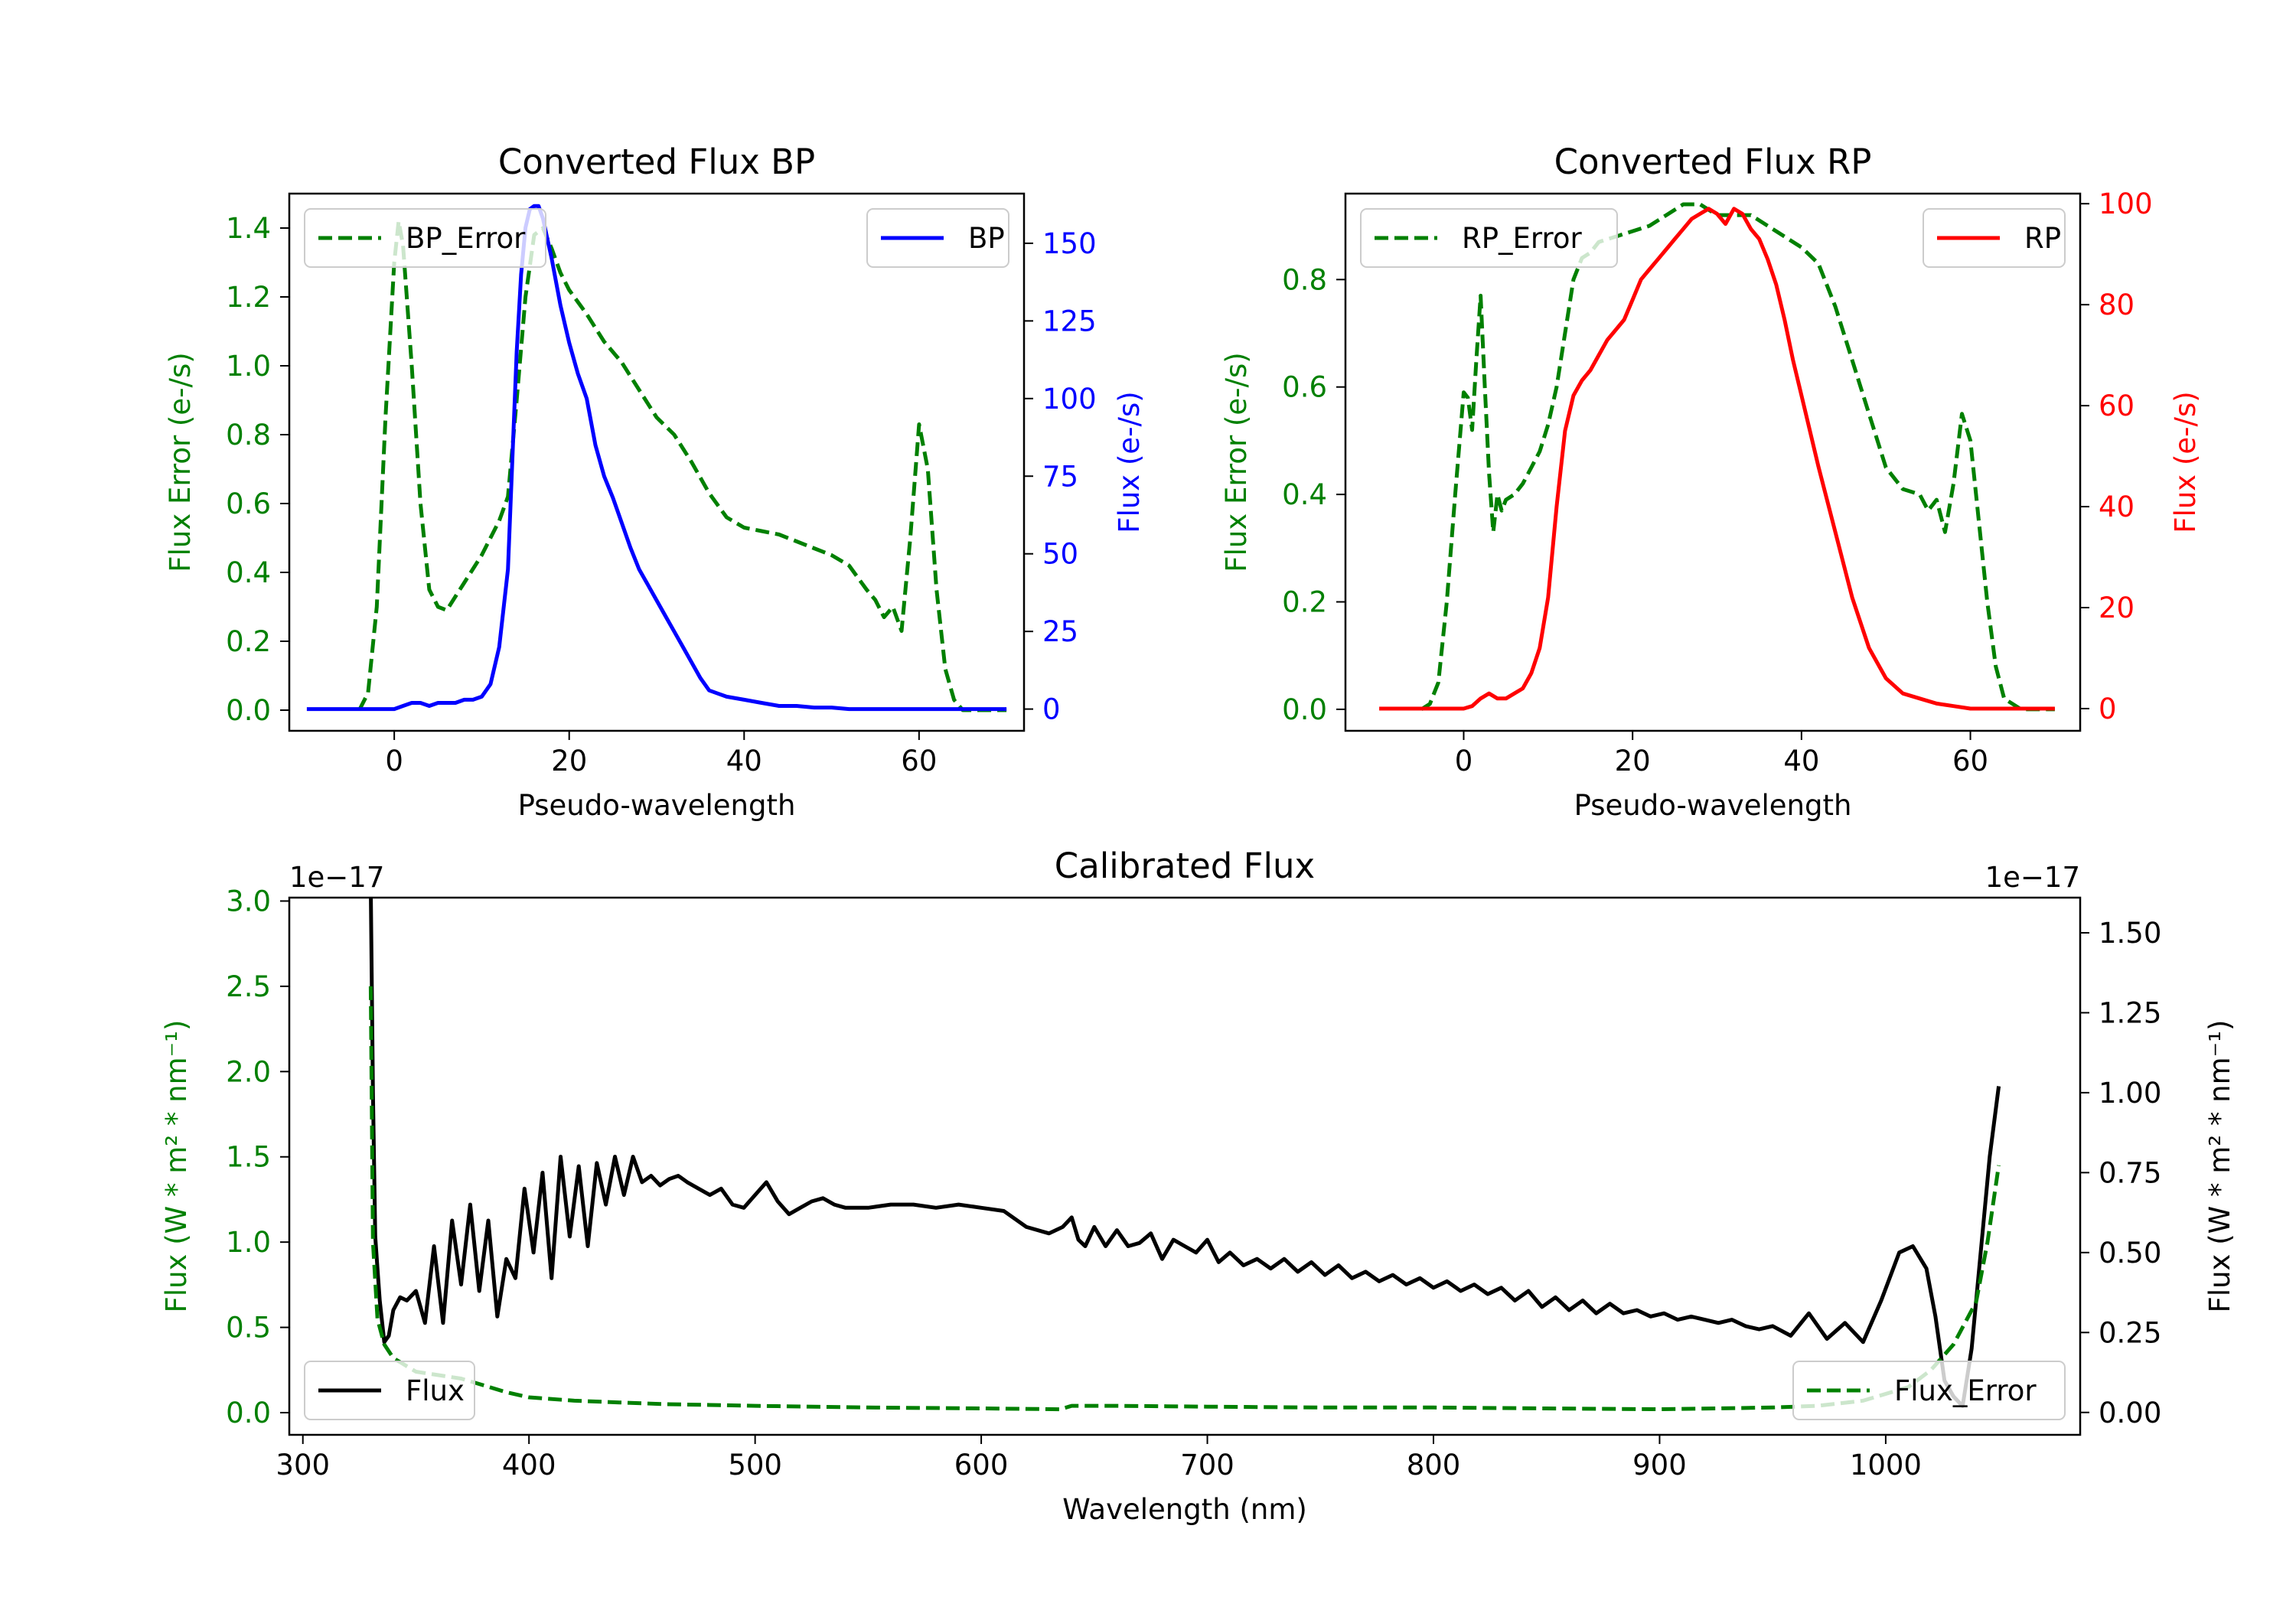 This screenshot has width=2296, height=1607. Describe the element at coordinates (248, 366) in the screenshot. I see `bp-ytick-left-label: 1.0` at that location.